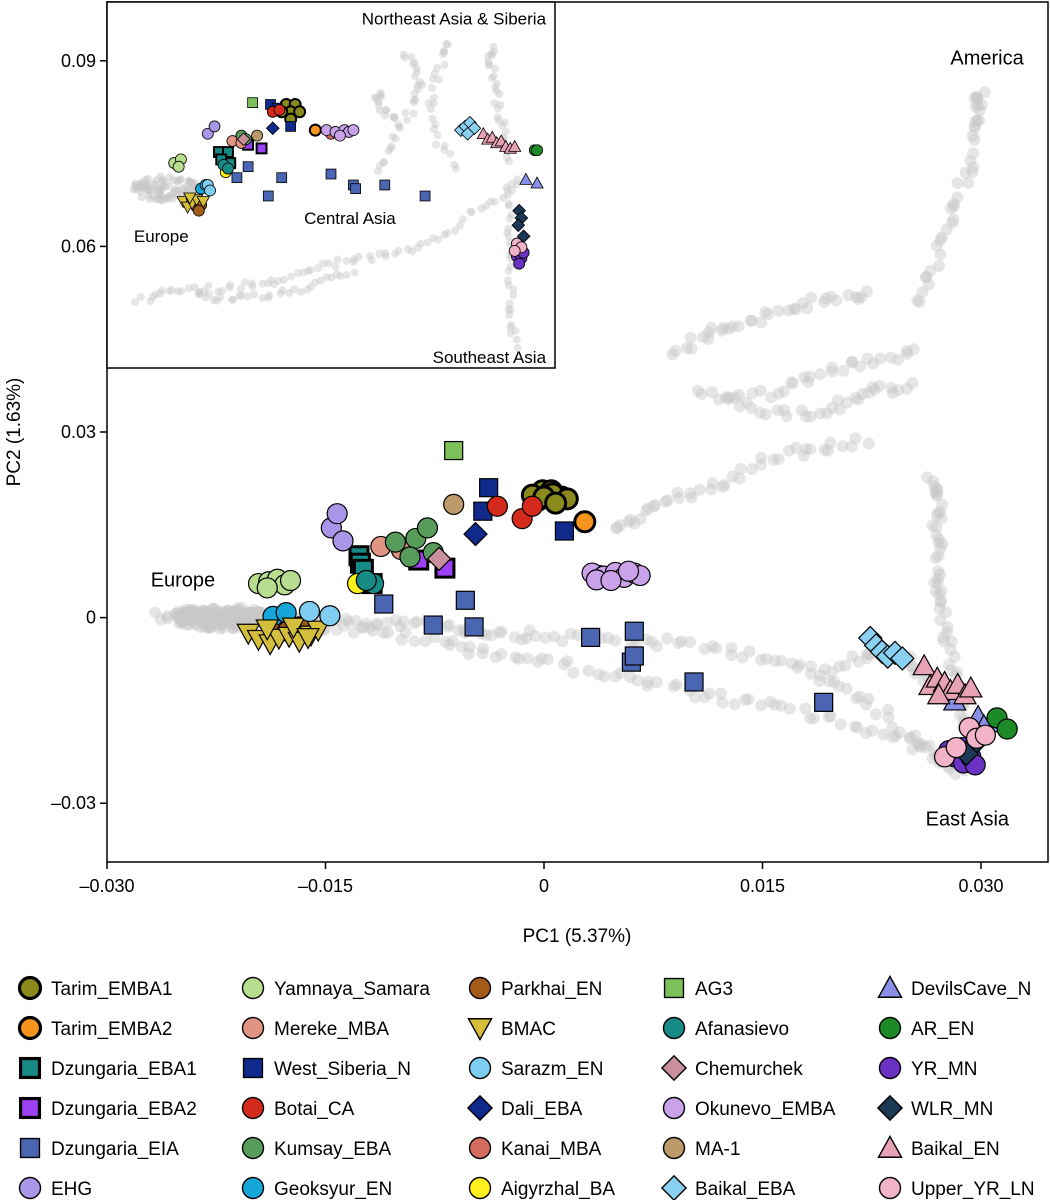 This screenshot has width=1050, height=1200. I want to click on legend-item-devilscave-n: DevilsCave_N, so click(954, 987).